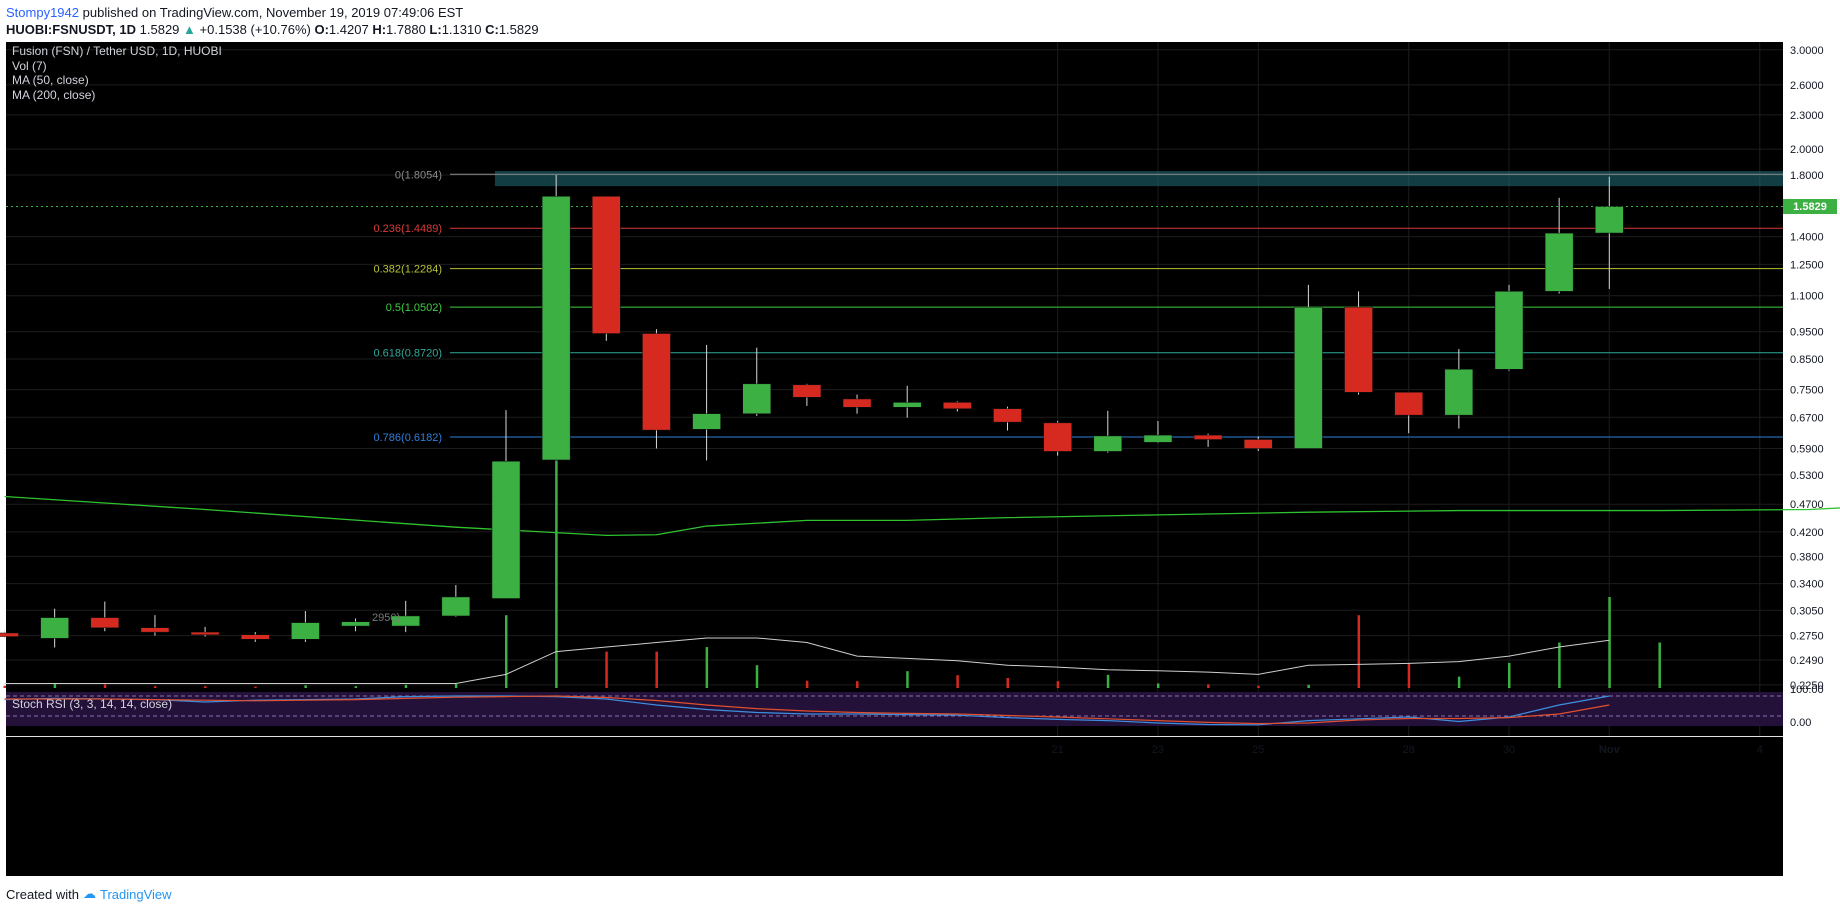 Image resolution: width=1840 pixels, height=913 pixels. Describe the element at coordinates (1058, 750) in the screenshot. I see `time-tick: 21` at that location.